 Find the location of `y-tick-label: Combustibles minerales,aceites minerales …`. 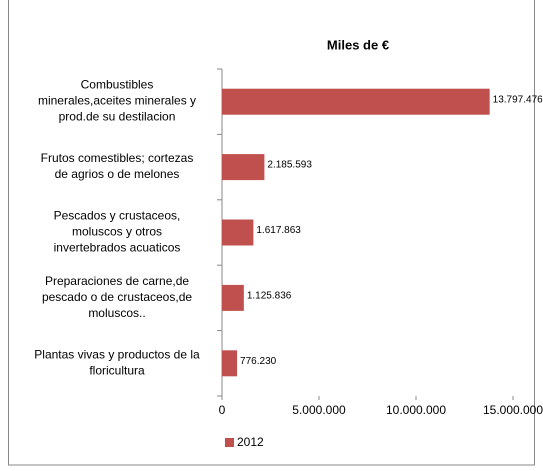

y-tick-label: Combustibles minerales,aceites minerales … is located at coordinates (117, 101).